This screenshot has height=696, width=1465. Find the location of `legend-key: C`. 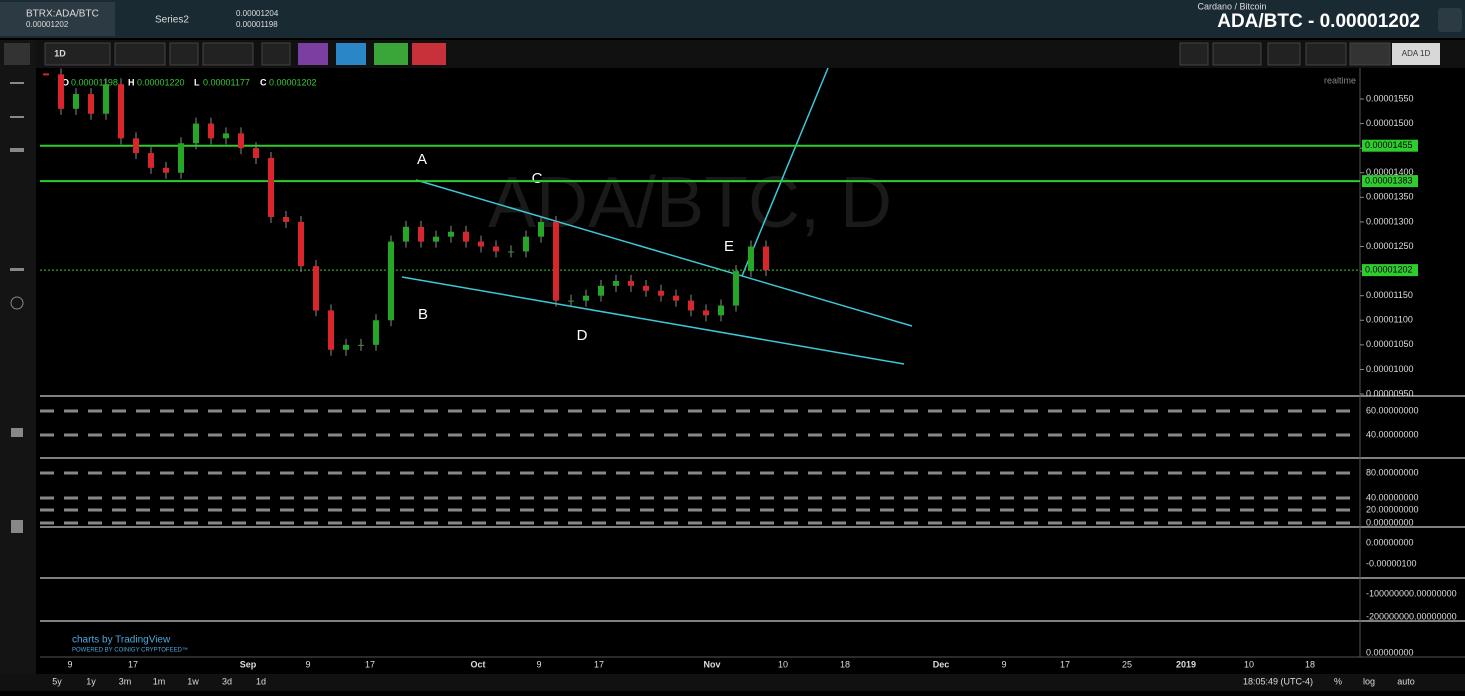

legend-key: C is located at coordinates (263, 82).